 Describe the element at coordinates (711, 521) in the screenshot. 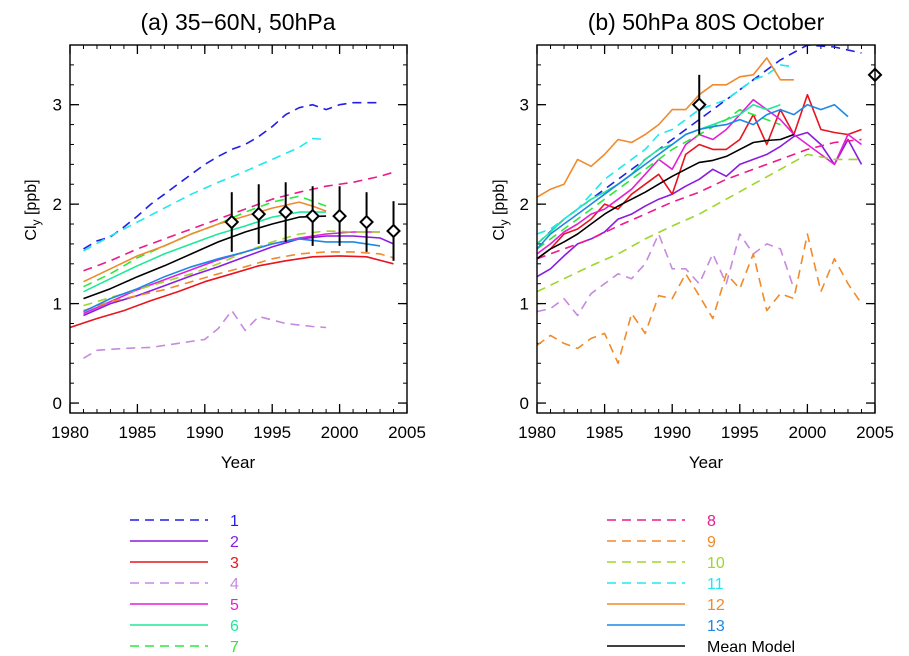

I see `legend-label-8: 8` at that location.